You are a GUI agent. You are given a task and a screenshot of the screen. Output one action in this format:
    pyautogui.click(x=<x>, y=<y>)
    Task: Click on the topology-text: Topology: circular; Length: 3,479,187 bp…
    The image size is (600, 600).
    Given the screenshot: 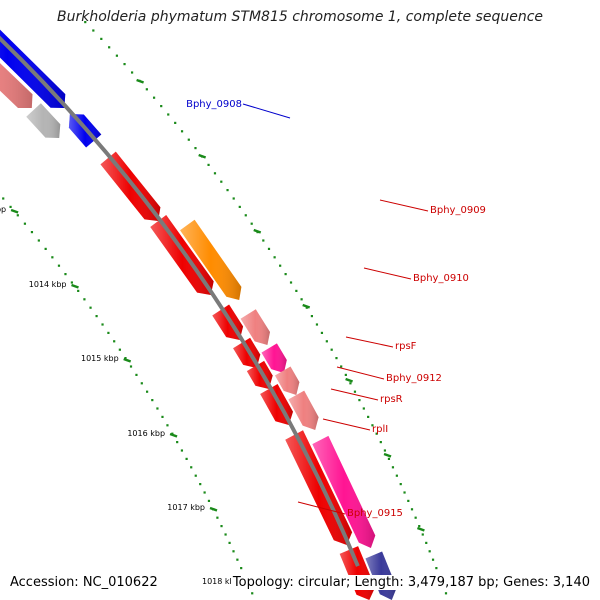 What is the action you would take?
    pyautogui.click(x=411, y=582)
    